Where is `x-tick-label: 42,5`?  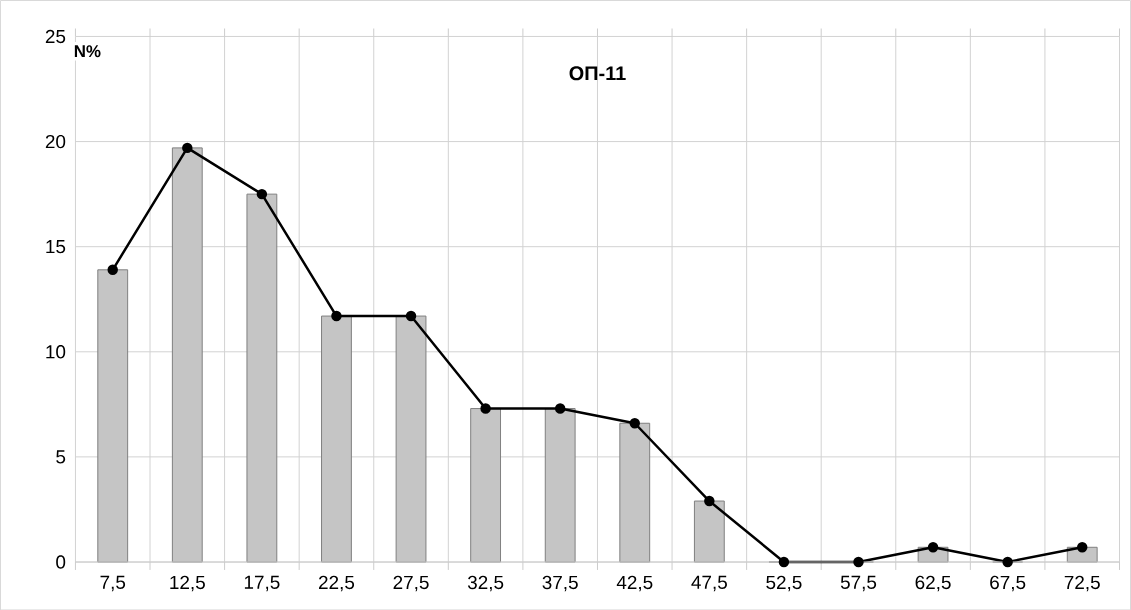 x-tick-label: 42,5 is located at coordinates (634, 583).